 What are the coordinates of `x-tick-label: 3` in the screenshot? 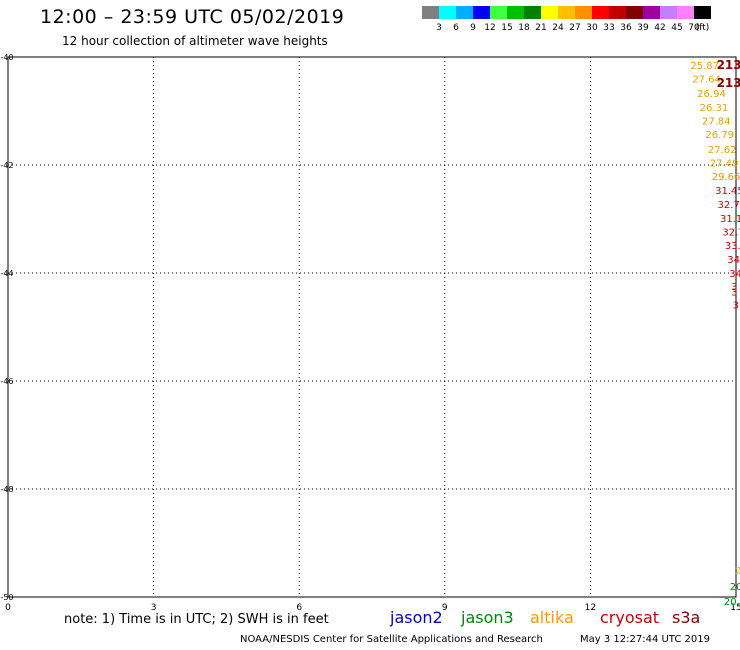 It's located at (154, 608).